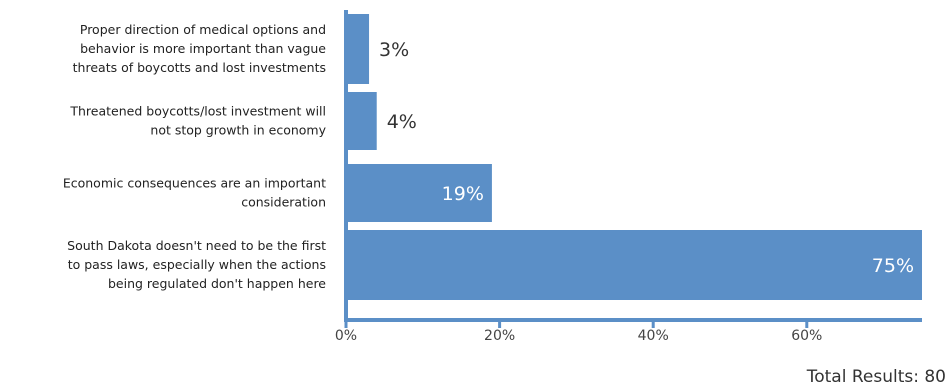 The width and height of the screenshot is (950, 389). I want to click on category-label: Threatened boycotts/lost investment will, so click(197, 111).